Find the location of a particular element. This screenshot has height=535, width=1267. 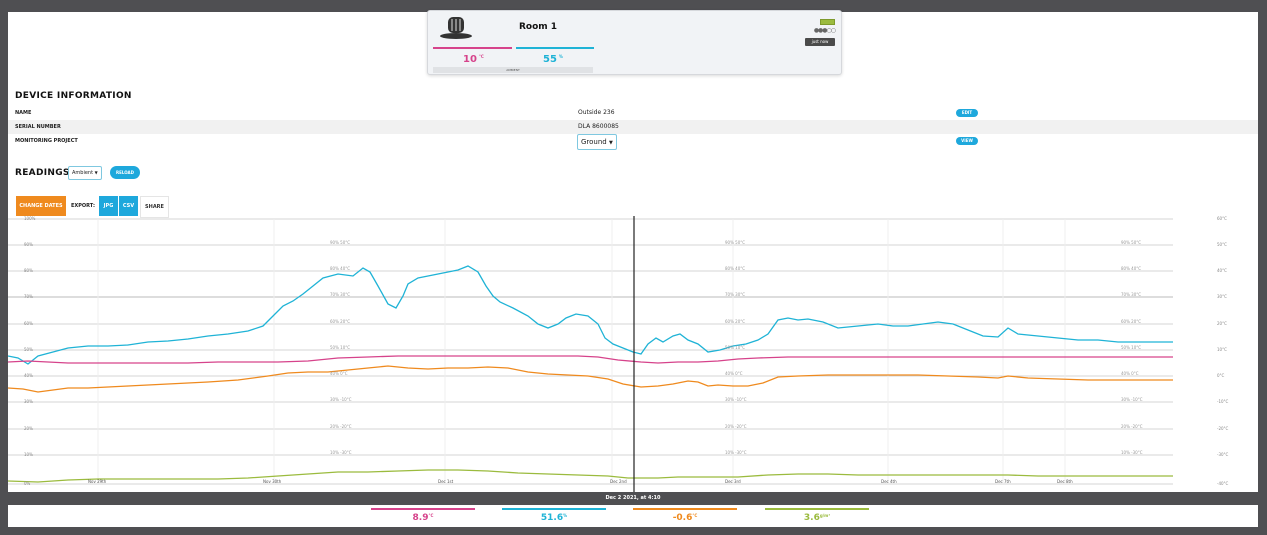

name-value: Outside 236 is located at coordinates (596, 112).